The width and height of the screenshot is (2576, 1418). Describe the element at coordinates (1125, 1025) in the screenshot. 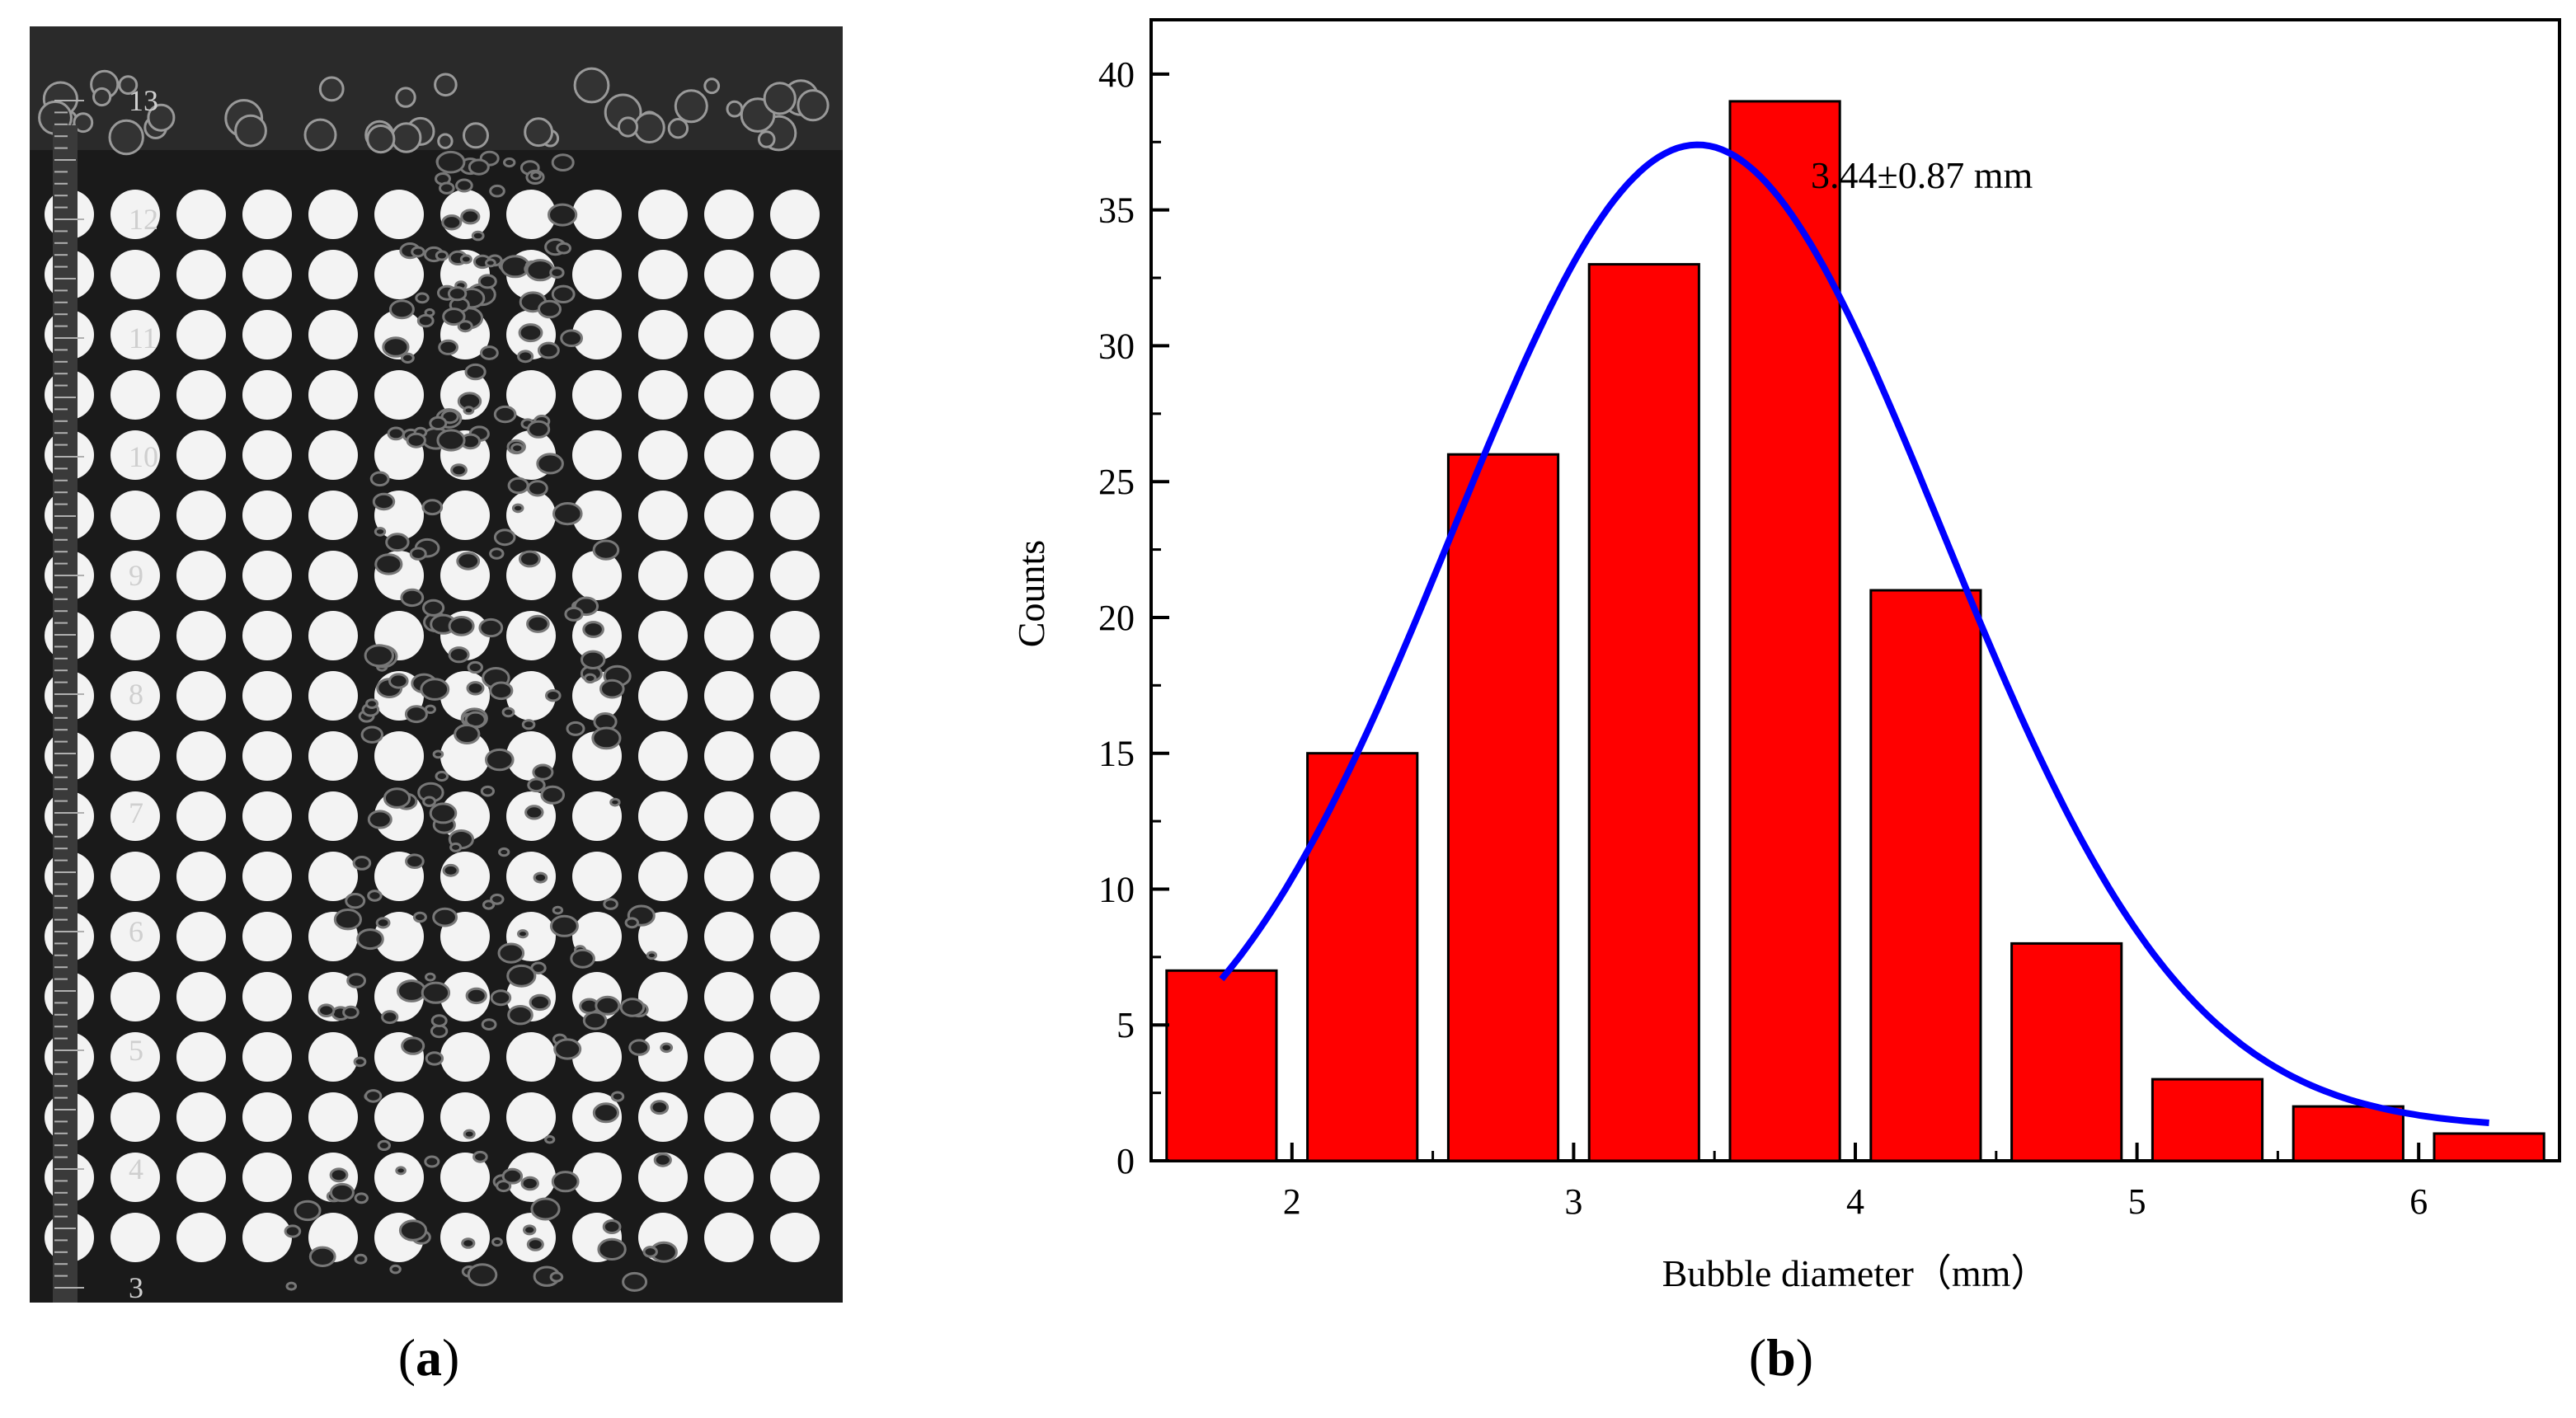

I see `y-tick-label: 5` at that location.